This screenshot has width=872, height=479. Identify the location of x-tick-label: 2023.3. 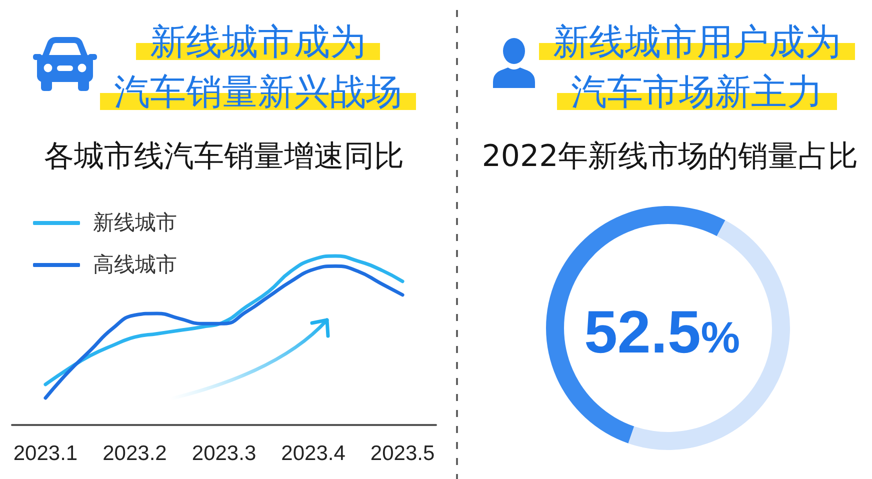
(224, 453).